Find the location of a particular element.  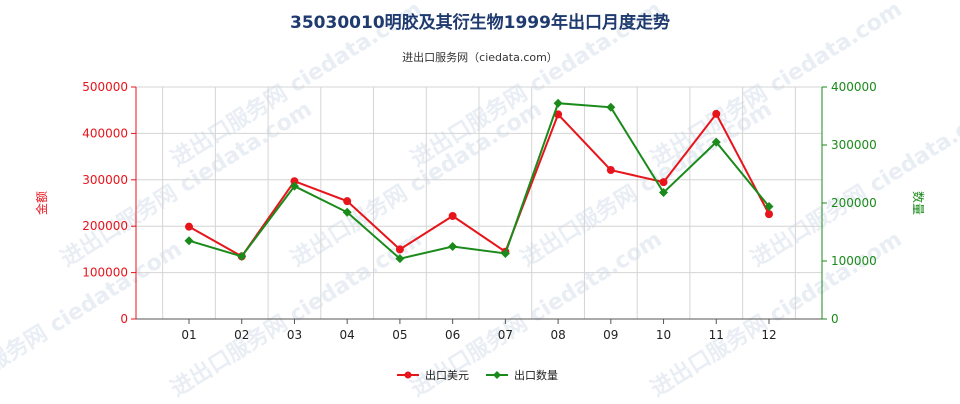

x-axis-tick-label: 11 is located at coordinates (716, 335).